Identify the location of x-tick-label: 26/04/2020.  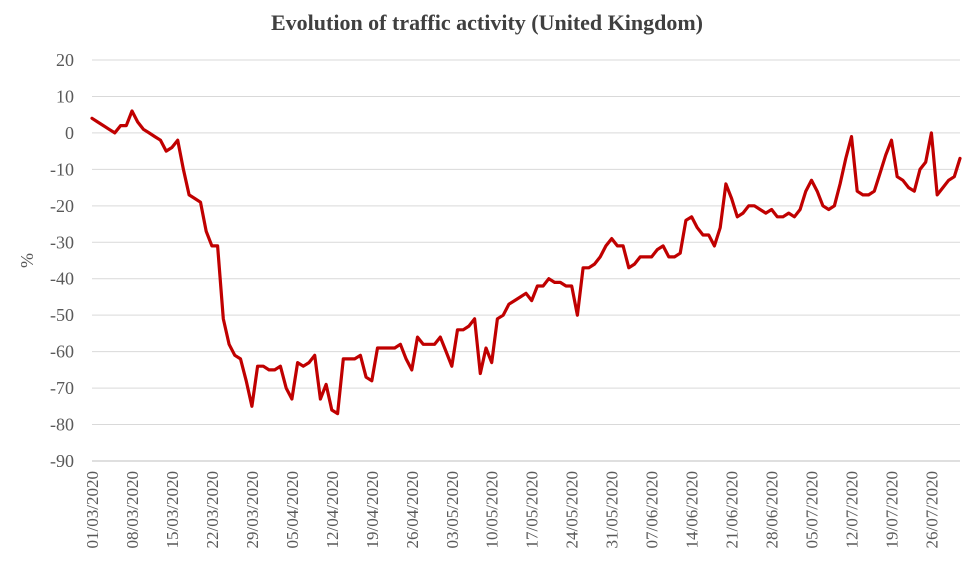
(412, 509).